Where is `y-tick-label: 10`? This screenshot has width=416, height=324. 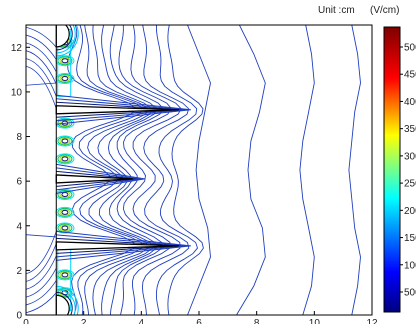 y-tick-label: 10 is located at coordinates (17, 92).